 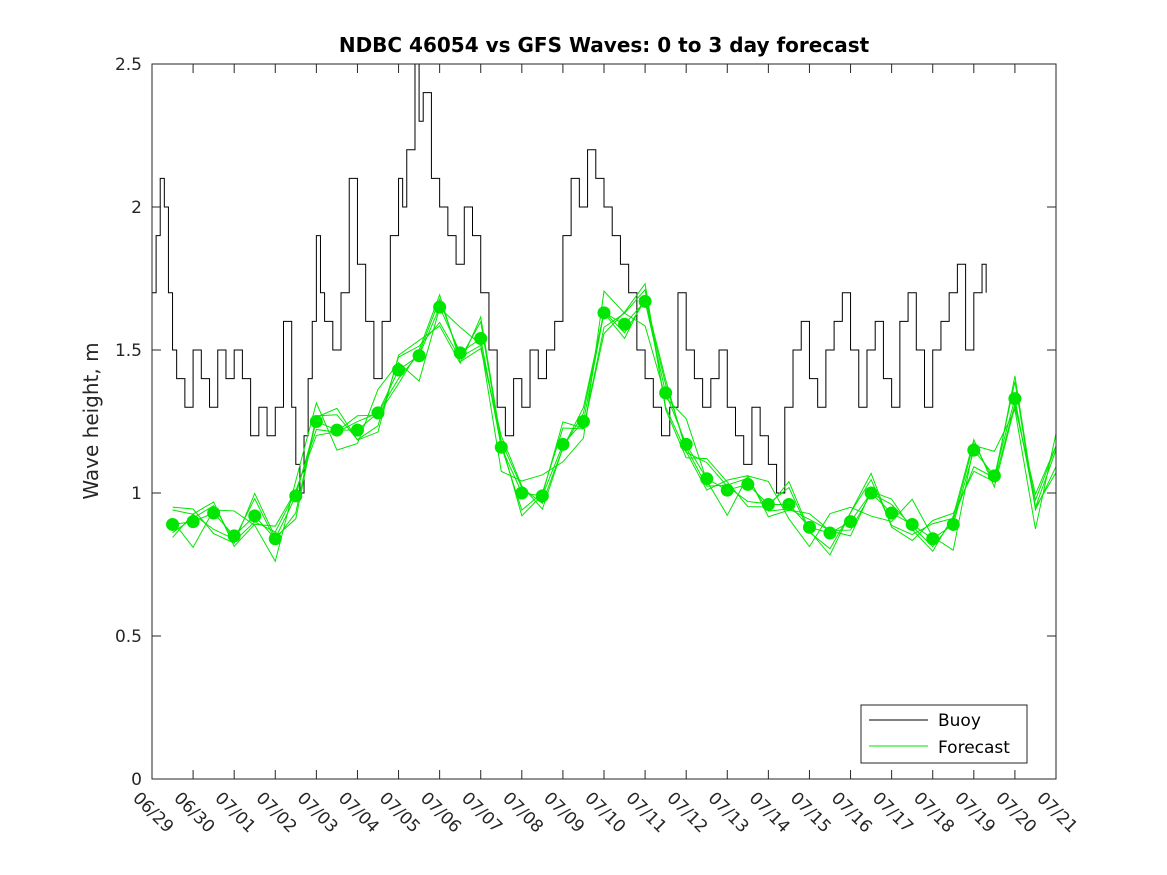 I want to click on x-tick-label: 07/19, so click(x=974, y=812).